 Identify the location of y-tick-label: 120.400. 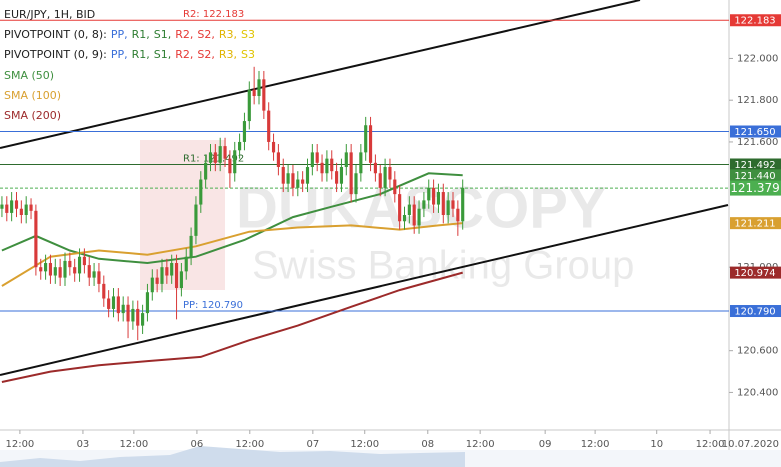
(757, 392).